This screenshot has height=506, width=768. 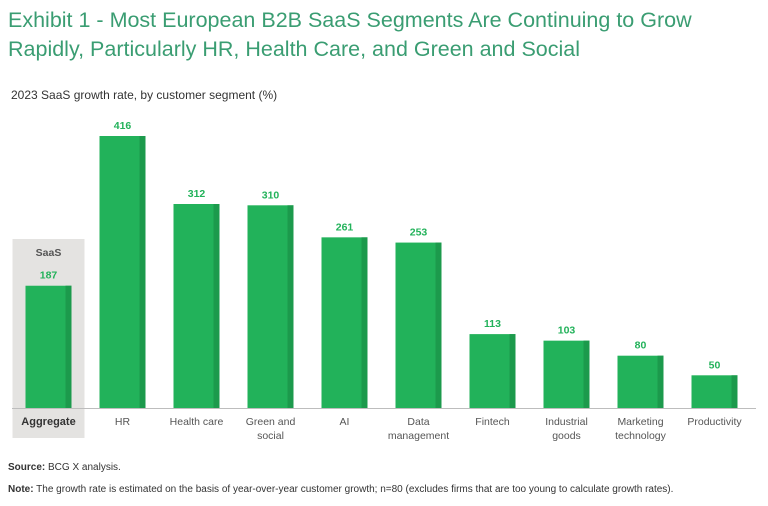 I want to click on category-label: Green and, so click(x=271, y=422).